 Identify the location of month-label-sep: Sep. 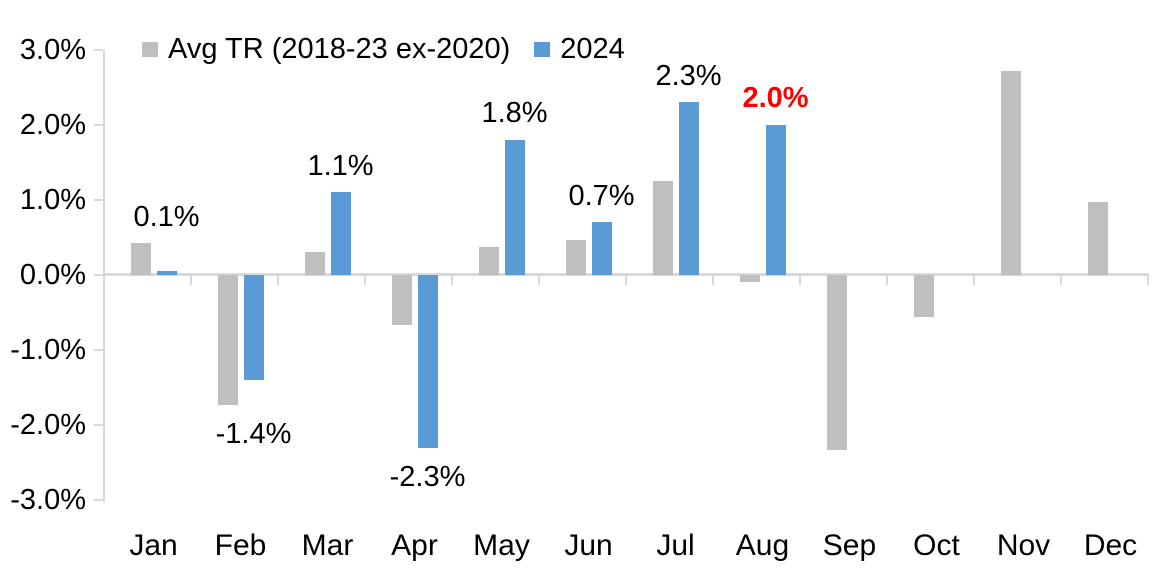
(849, 545).